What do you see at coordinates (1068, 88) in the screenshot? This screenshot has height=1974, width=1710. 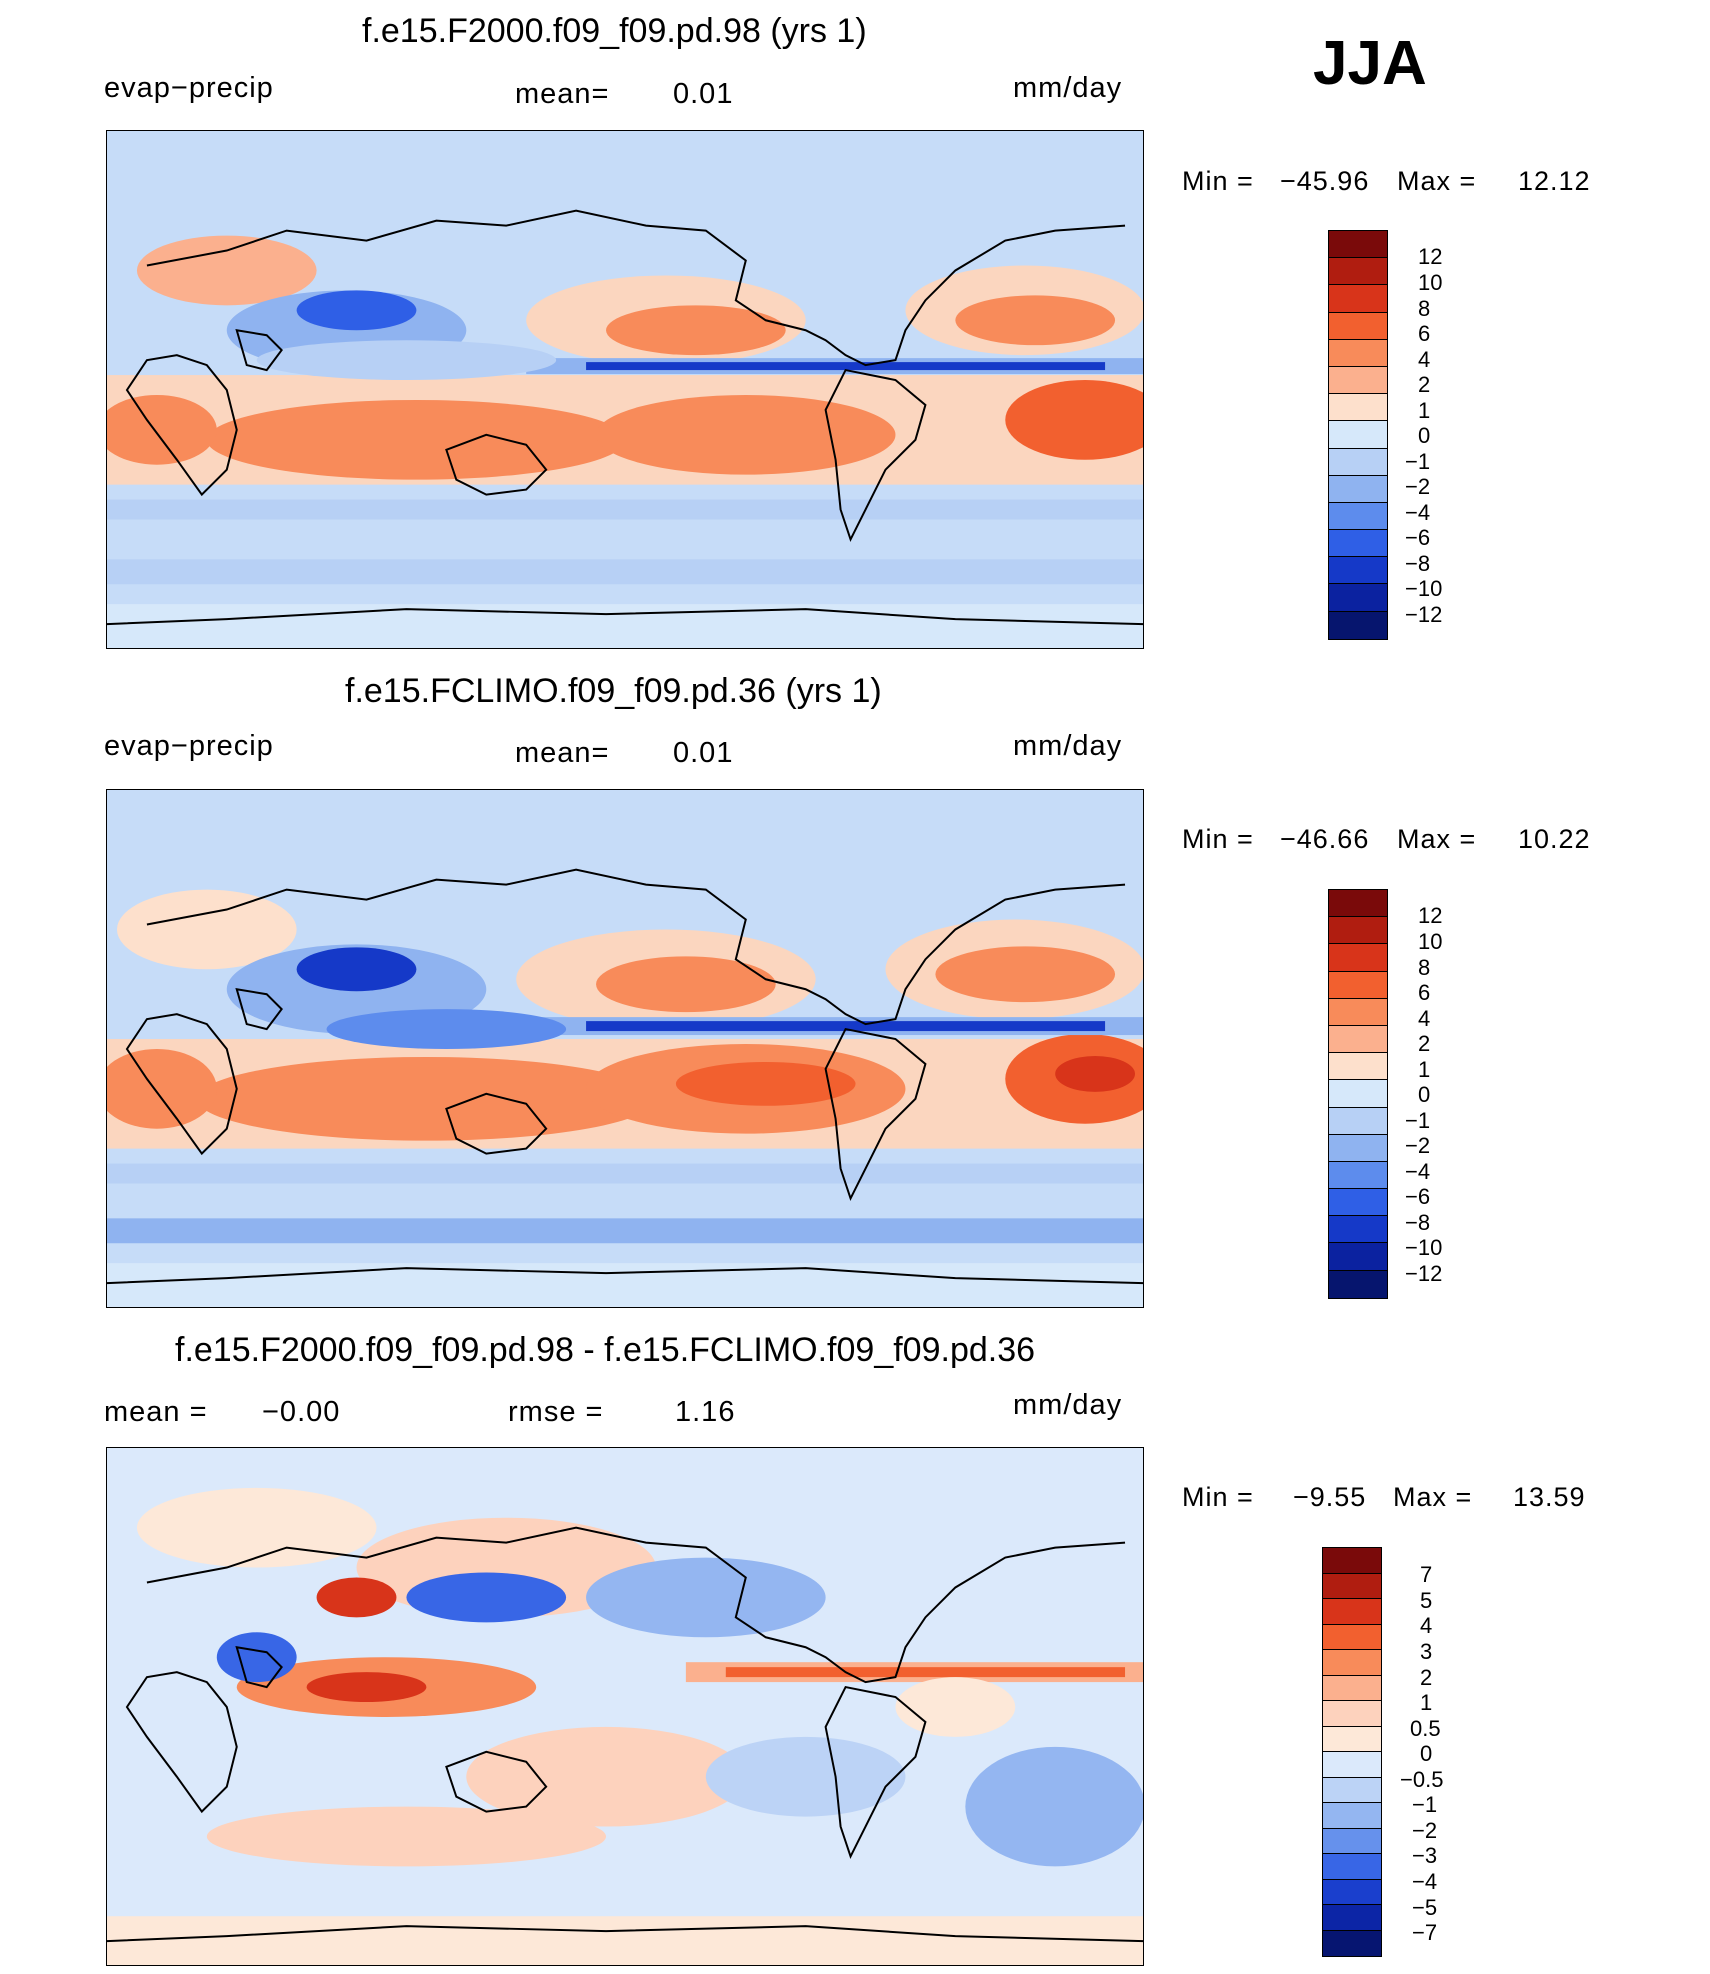 I see `panel1-units: mm/day` at bounding box center [1068, 88].